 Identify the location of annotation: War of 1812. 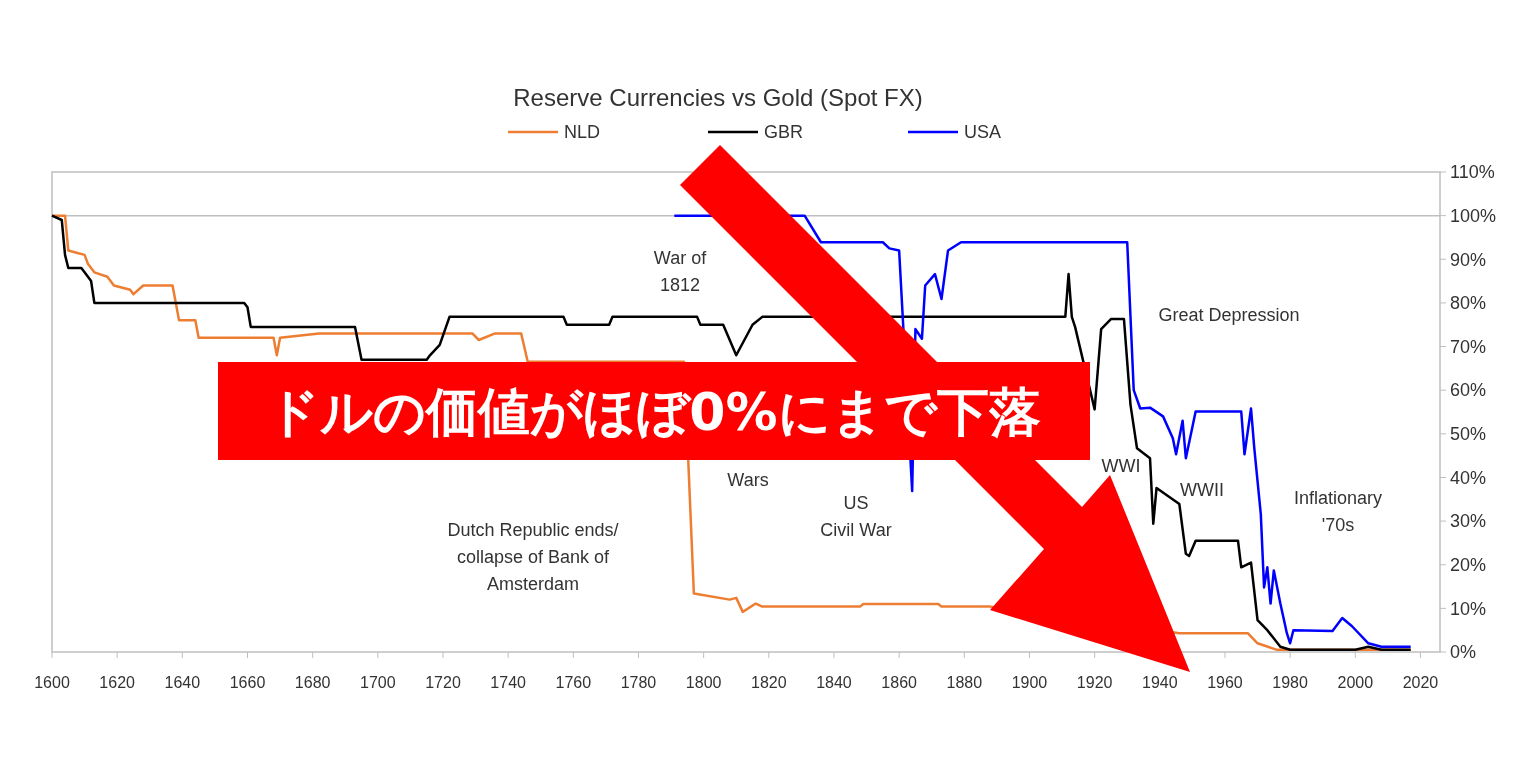
(680, 271).